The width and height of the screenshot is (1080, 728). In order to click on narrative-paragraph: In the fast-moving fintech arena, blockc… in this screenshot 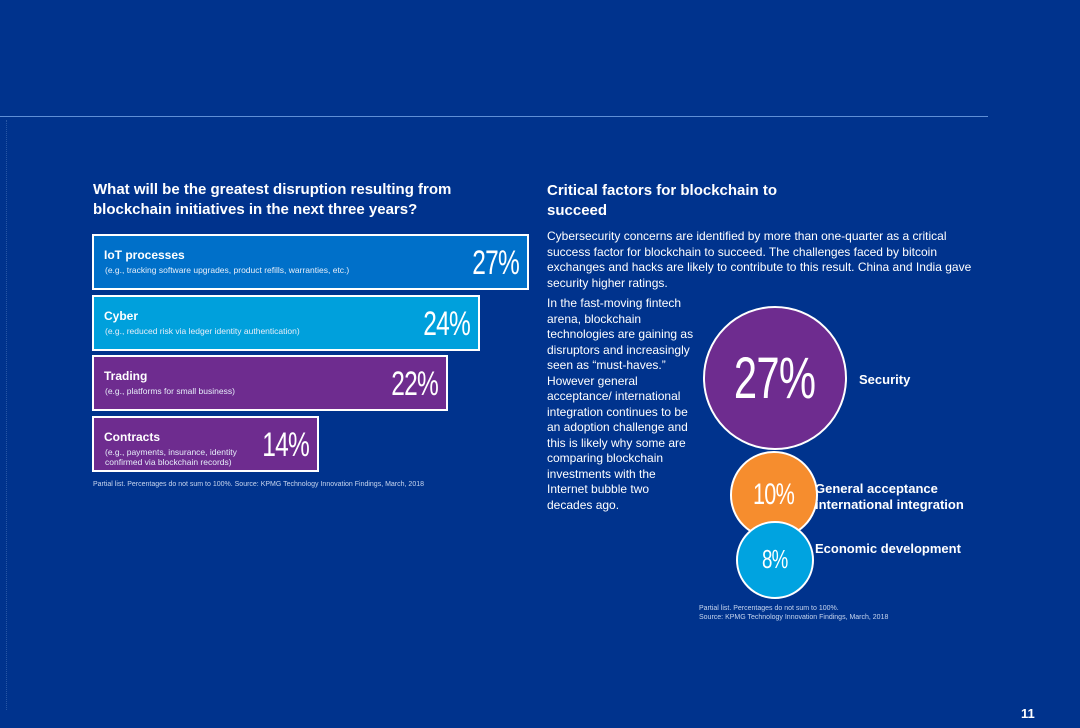, I will do `click(620, 404)`.